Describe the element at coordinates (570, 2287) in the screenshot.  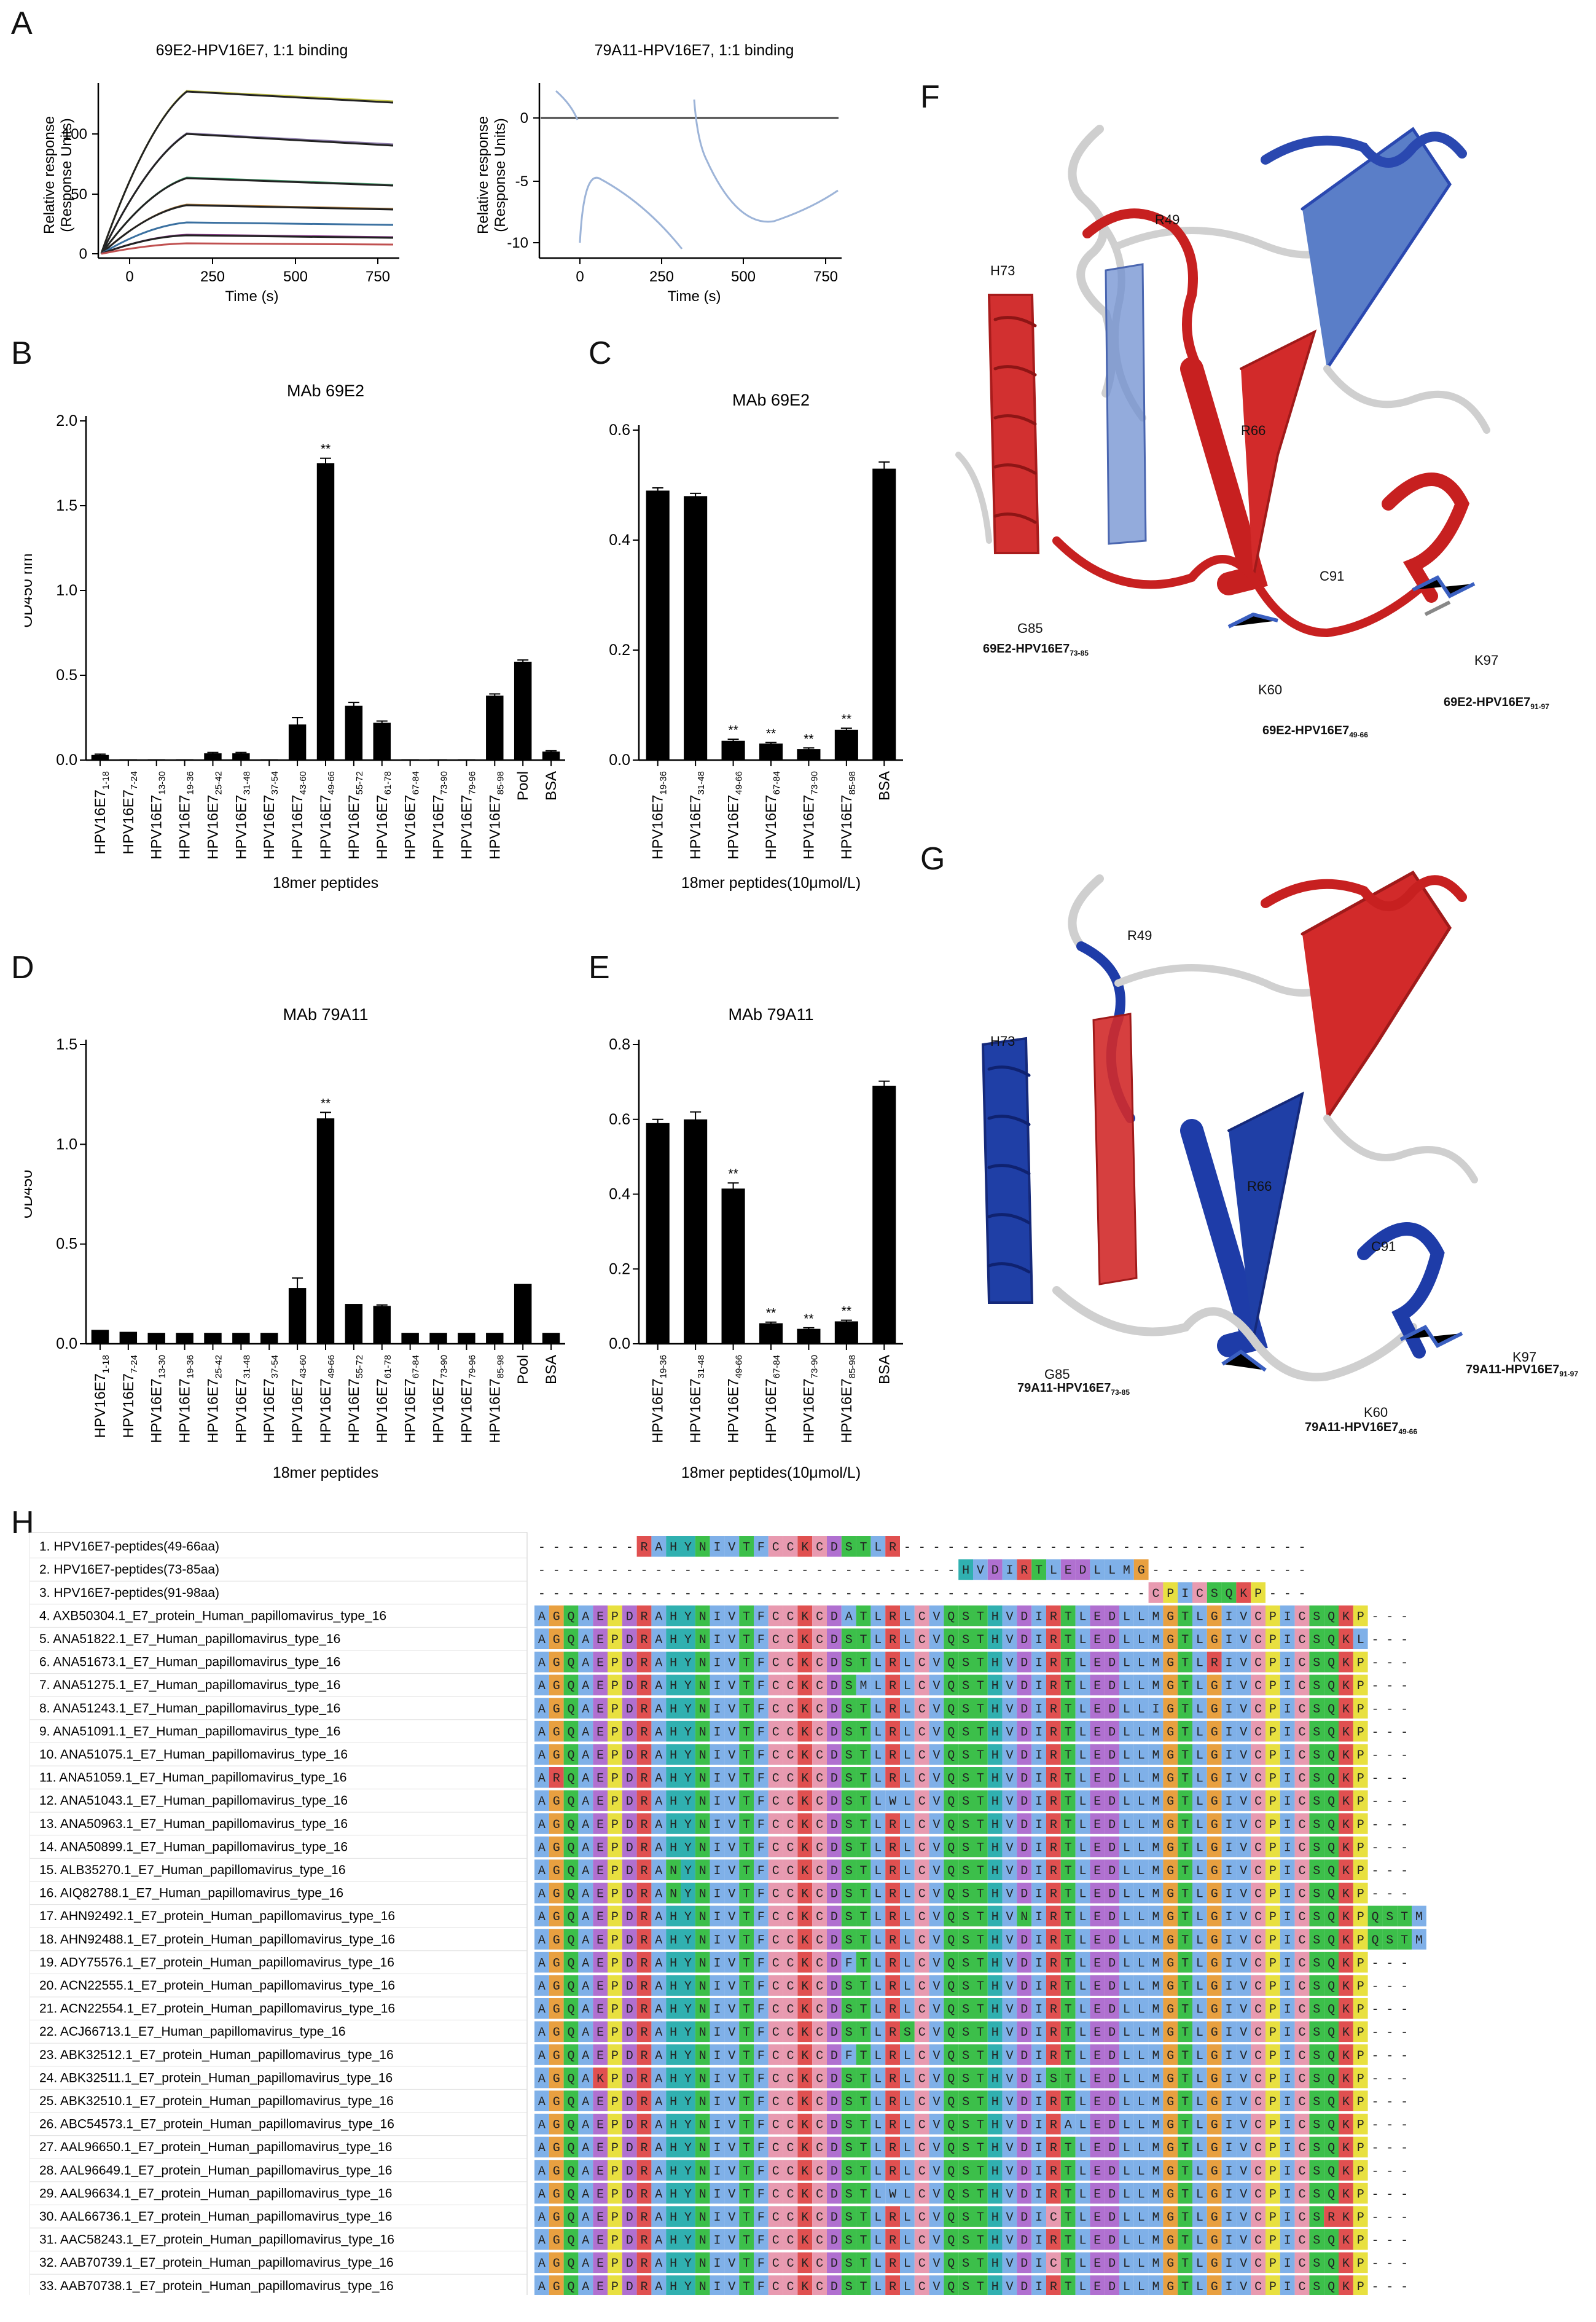
I see `residue: Q` at that location.